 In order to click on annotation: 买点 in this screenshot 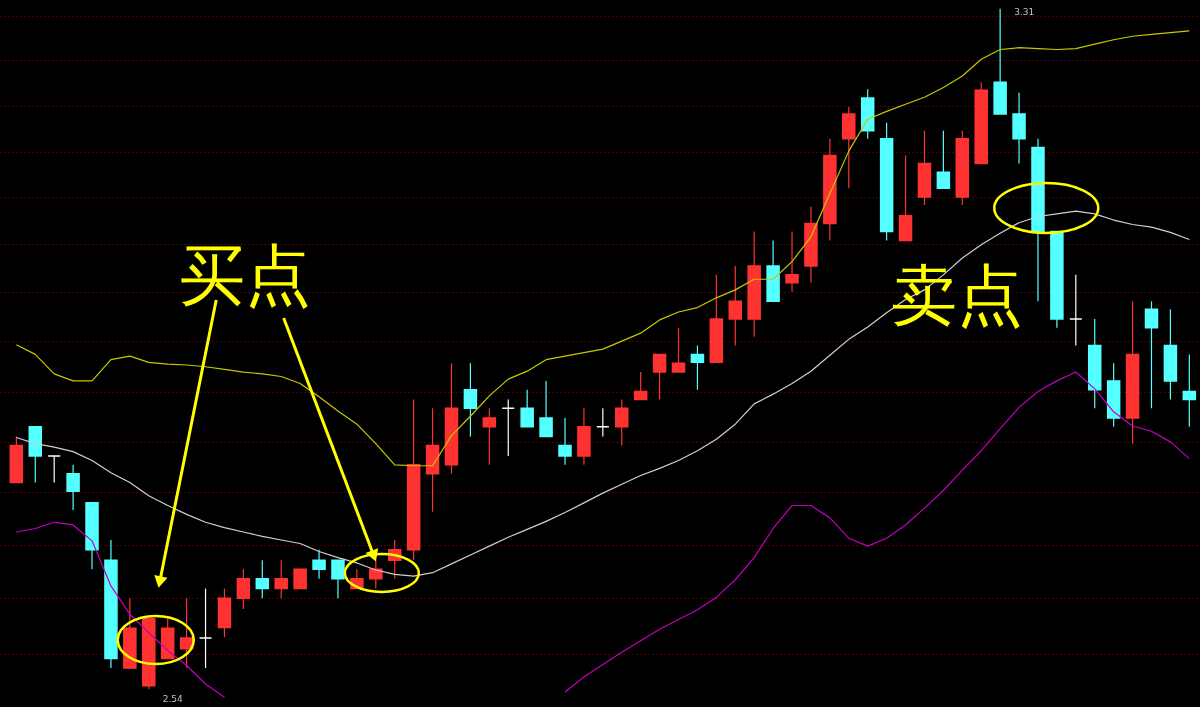, I will do `click(244, 275)`.